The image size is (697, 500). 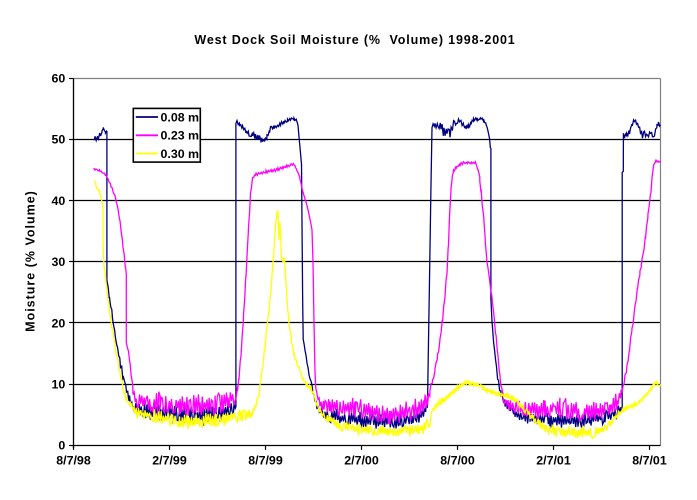 What do you see at coordinates (61, 446) in the screenshot?
I see `svg-text: 0` at bounding box center [61, 446].